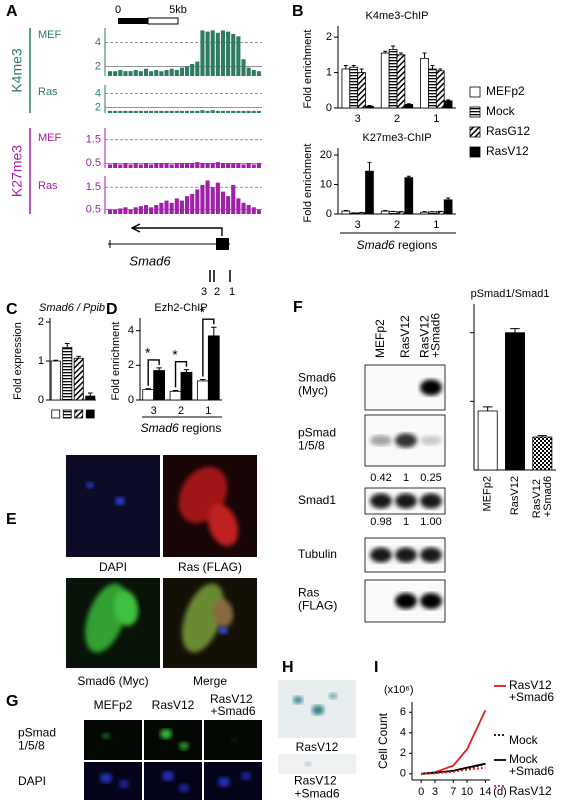 The width and height of the screenshot is (566, 800). Describe the element at coordinates (380, 522) in the screenshot. I see `quant-label: 0.98` at that location.